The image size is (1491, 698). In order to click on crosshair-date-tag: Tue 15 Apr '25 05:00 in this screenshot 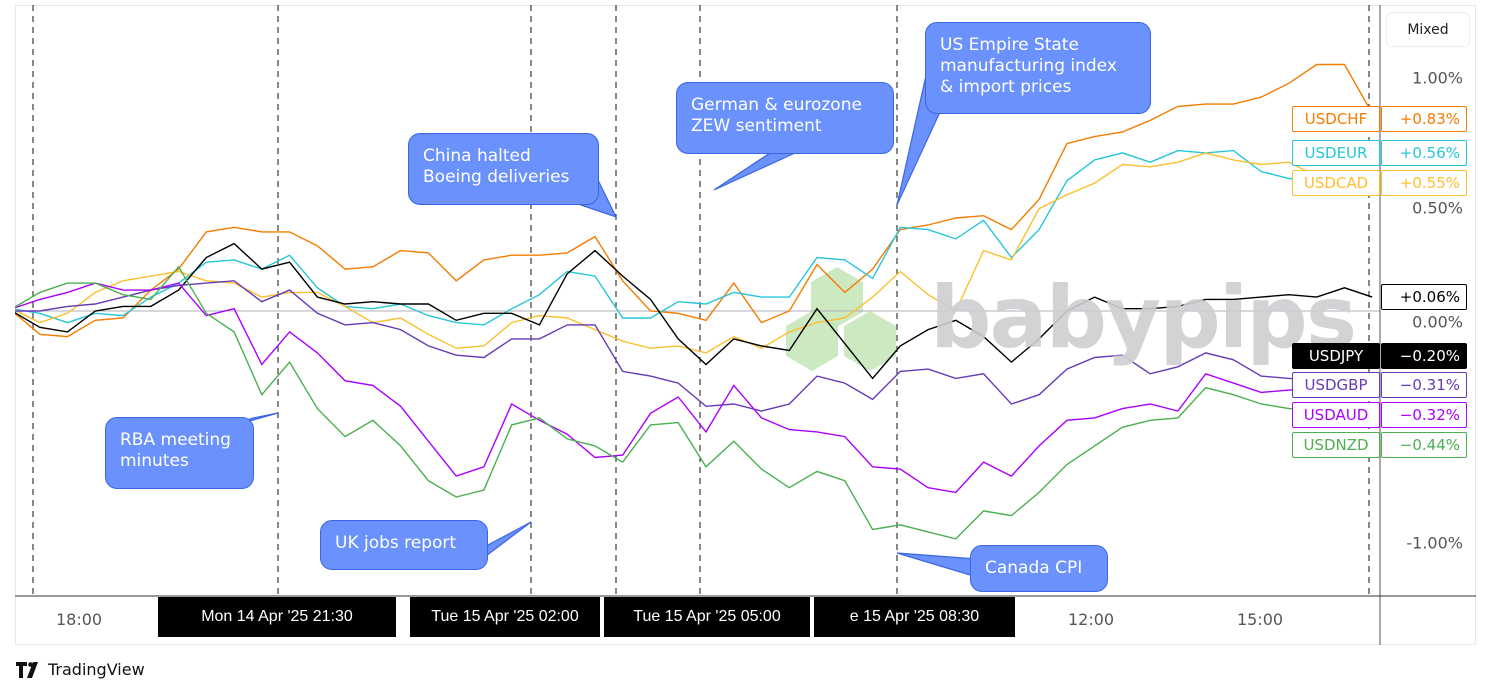, I will do `click(707, 617)`.